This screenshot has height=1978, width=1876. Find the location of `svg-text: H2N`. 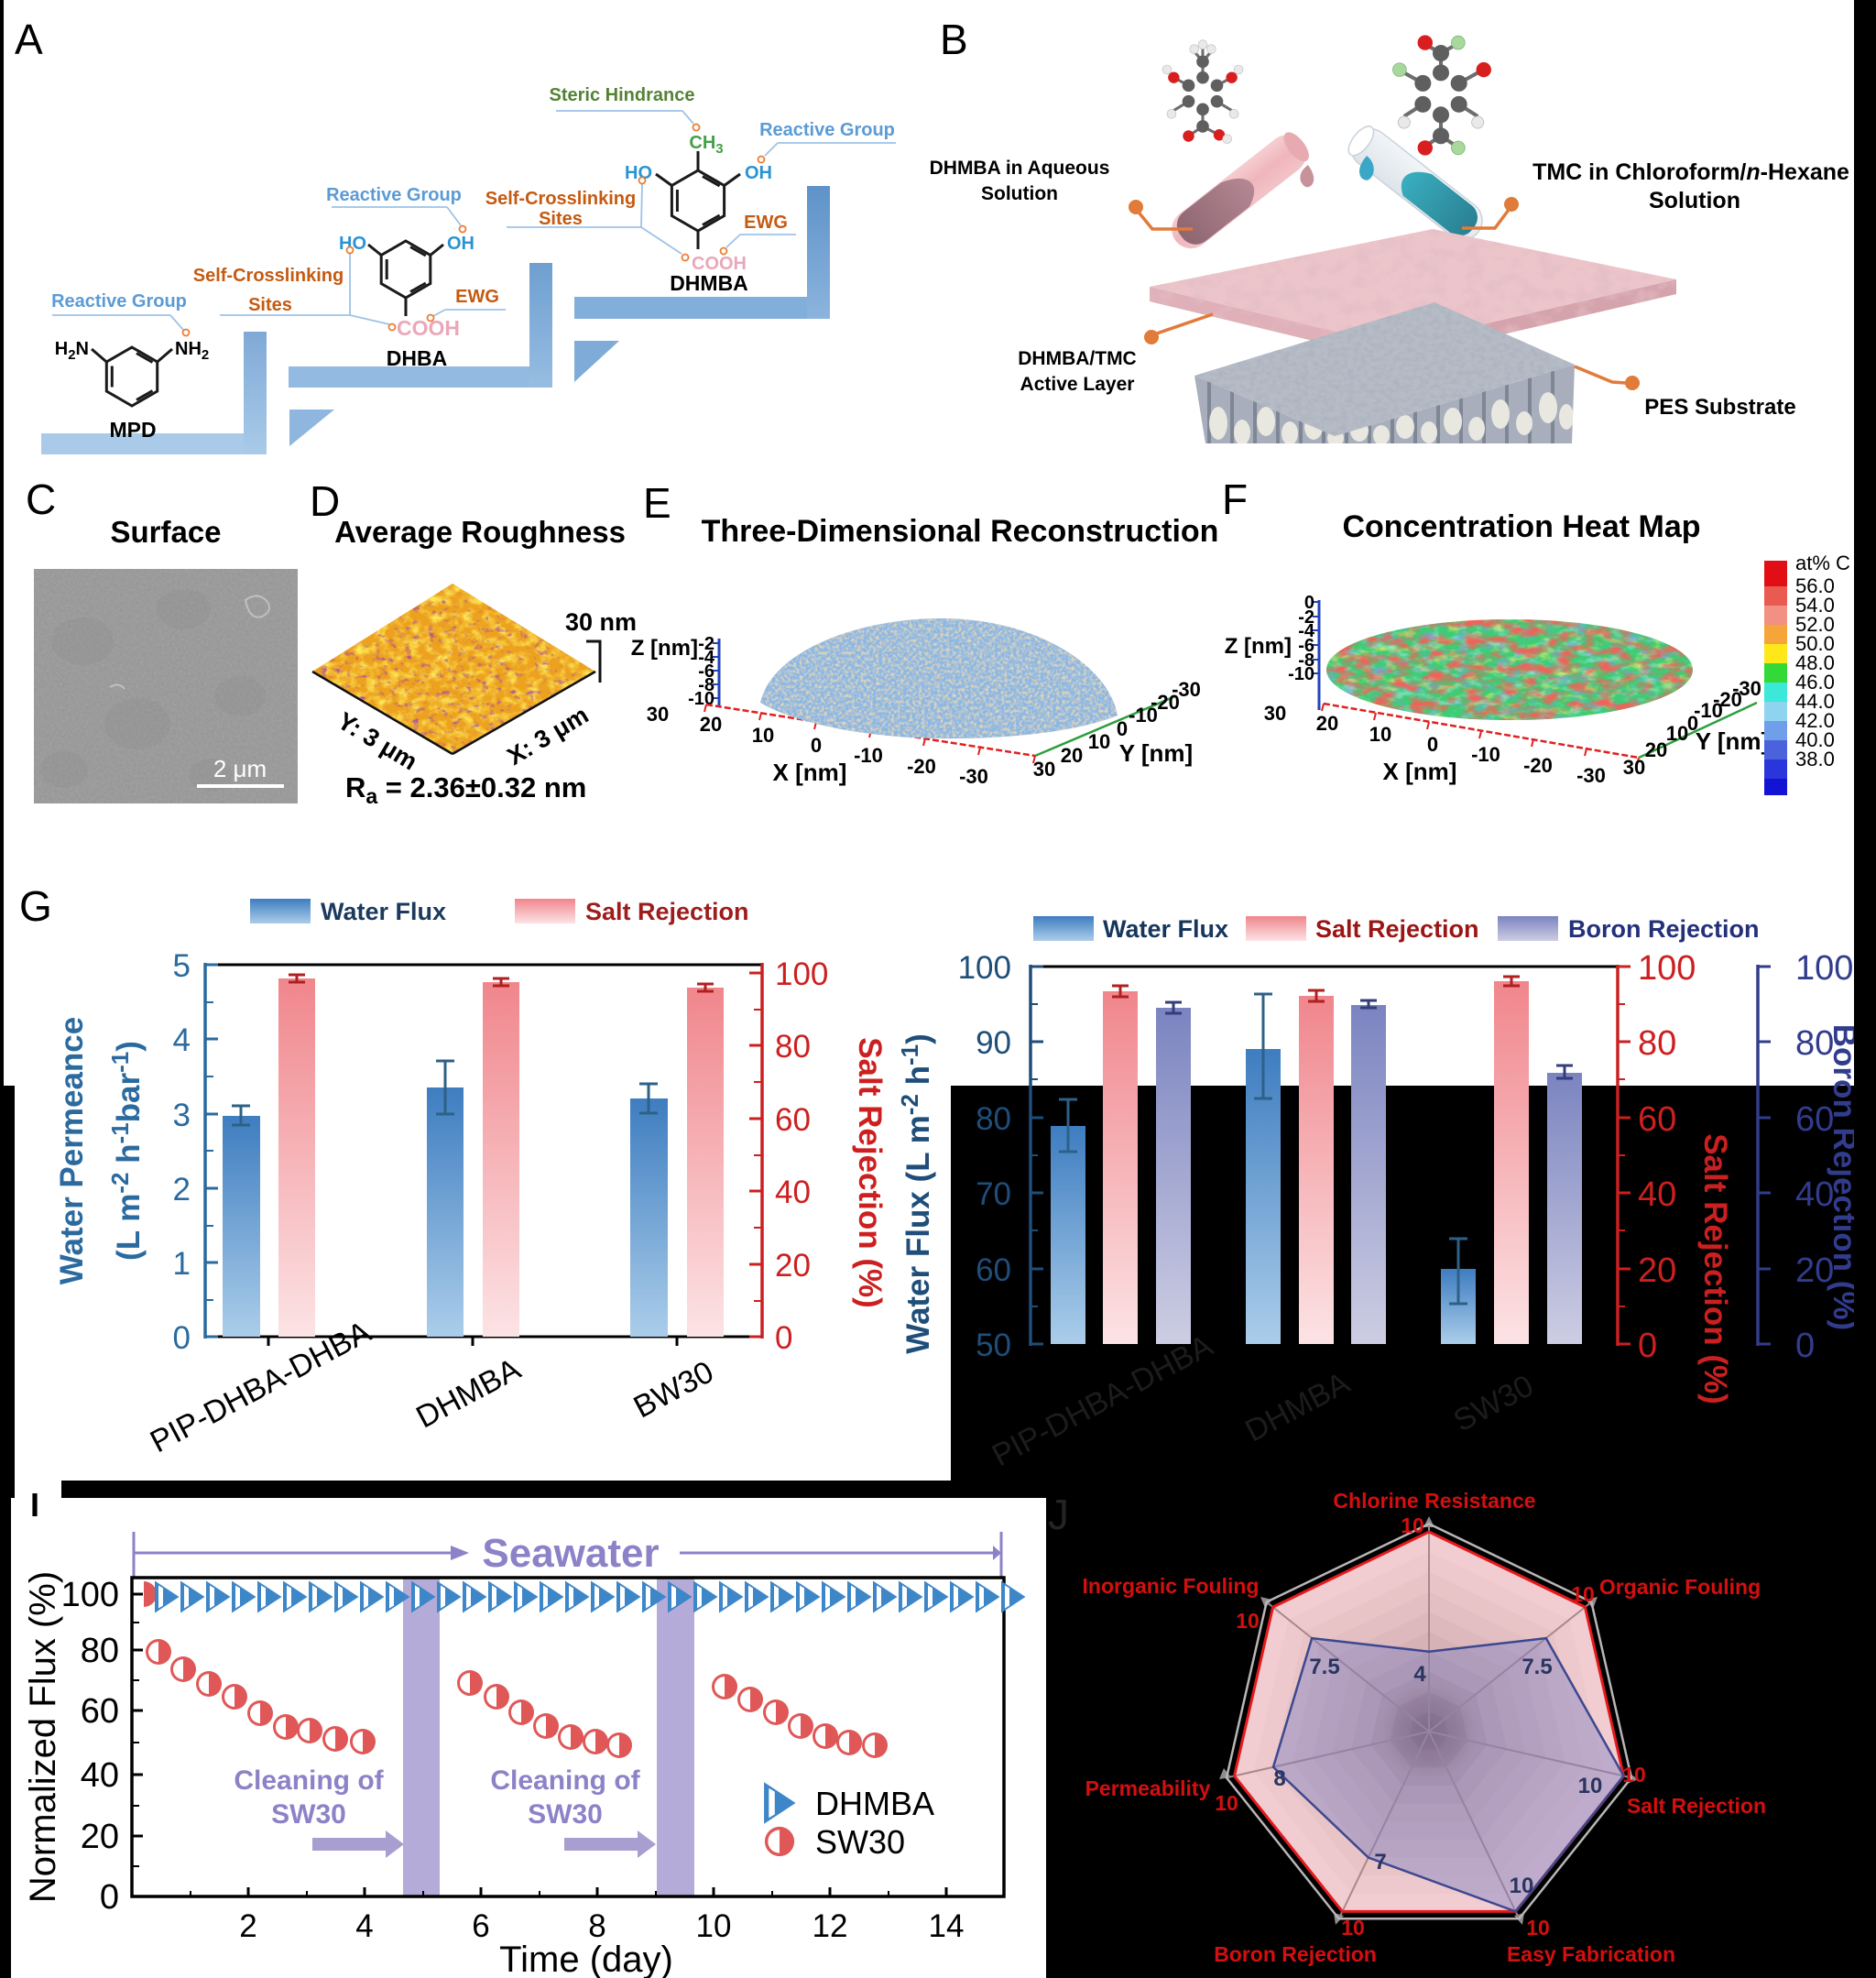

svg-text: H2N is located at coordinates (72, 351).